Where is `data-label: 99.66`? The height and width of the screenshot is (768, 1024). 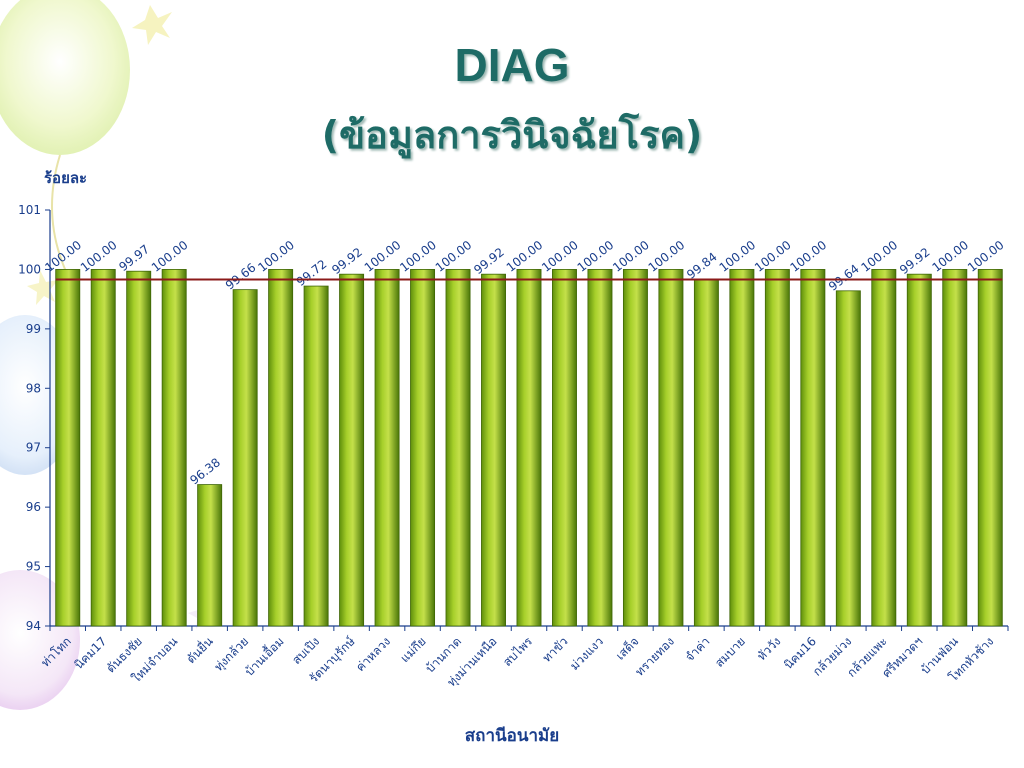
data-label: 99.66 is located at coordinates (241, 276).